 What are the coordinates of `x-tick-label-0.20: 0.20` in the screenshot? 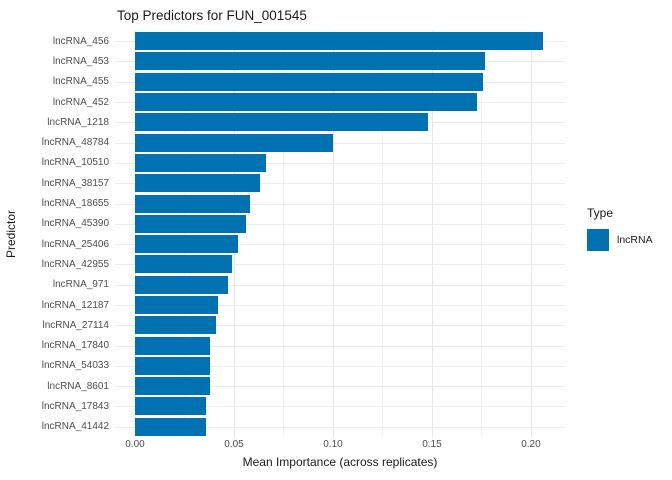 It's located at (531, 444).